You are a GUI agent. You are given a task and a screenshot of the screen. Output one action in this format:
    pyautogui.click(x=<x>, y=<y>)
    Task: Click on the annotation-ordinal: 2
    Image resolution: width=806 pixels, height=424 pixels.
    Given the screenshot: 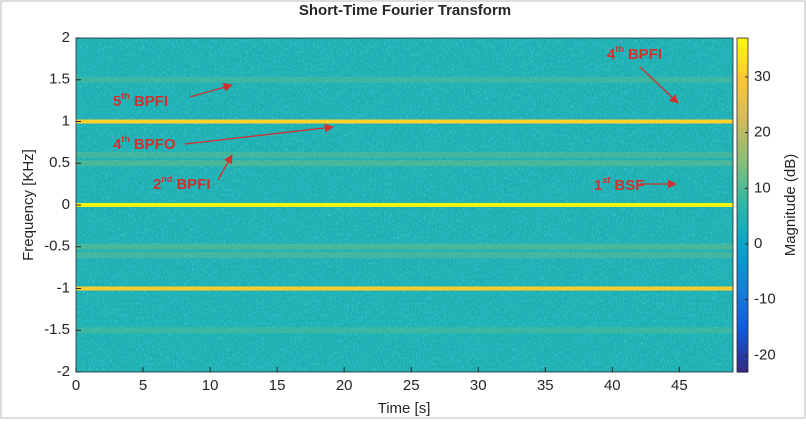 What is the action you would take?
    pyautogui.click(x=157, y=184)
    